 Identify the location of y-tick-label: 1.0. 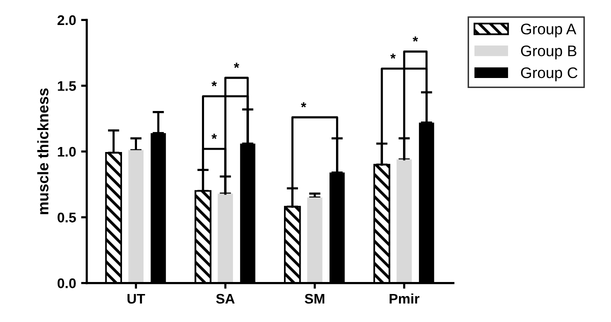
(67, 151).